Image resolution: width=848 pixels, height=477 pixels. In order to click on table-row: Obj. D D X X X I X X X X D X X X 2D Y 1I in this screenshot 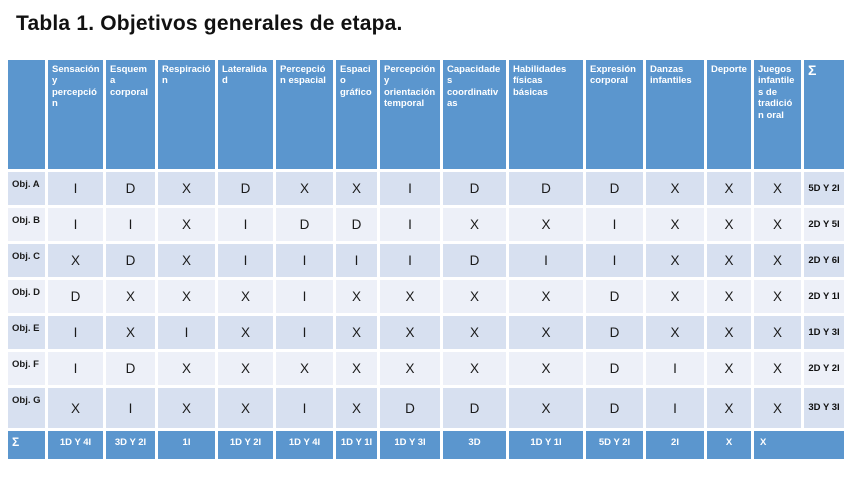, I will do `click(426, 296)`.